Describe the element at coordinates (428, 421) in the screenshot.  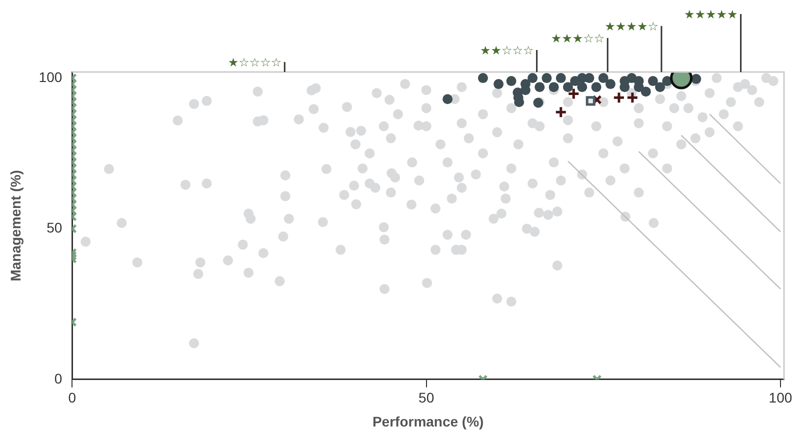
I see `x-axis-title: Performance (%)` at that location.